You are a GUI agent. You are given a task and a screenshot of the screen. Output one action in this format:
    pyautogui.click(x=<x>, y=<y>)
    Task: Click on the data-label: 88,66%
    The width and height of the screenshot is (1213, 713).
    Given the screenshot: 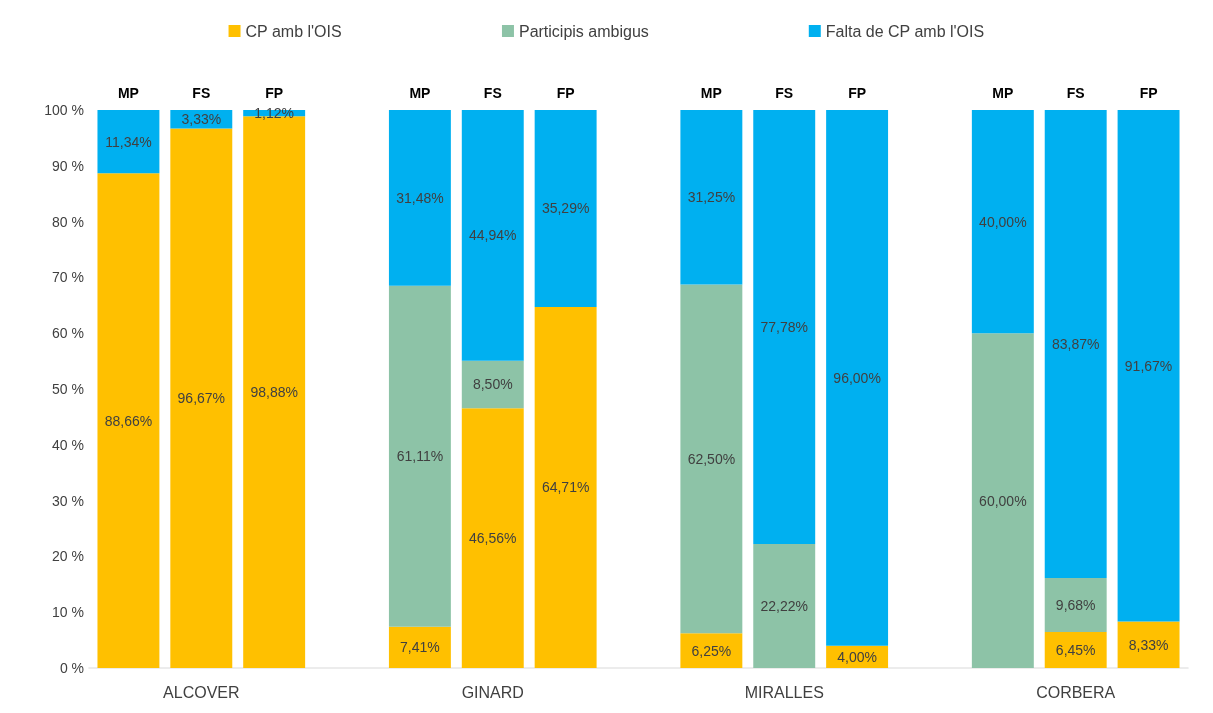 What is the action you would take?
    pyautogui.click(x=128, y=420)
    